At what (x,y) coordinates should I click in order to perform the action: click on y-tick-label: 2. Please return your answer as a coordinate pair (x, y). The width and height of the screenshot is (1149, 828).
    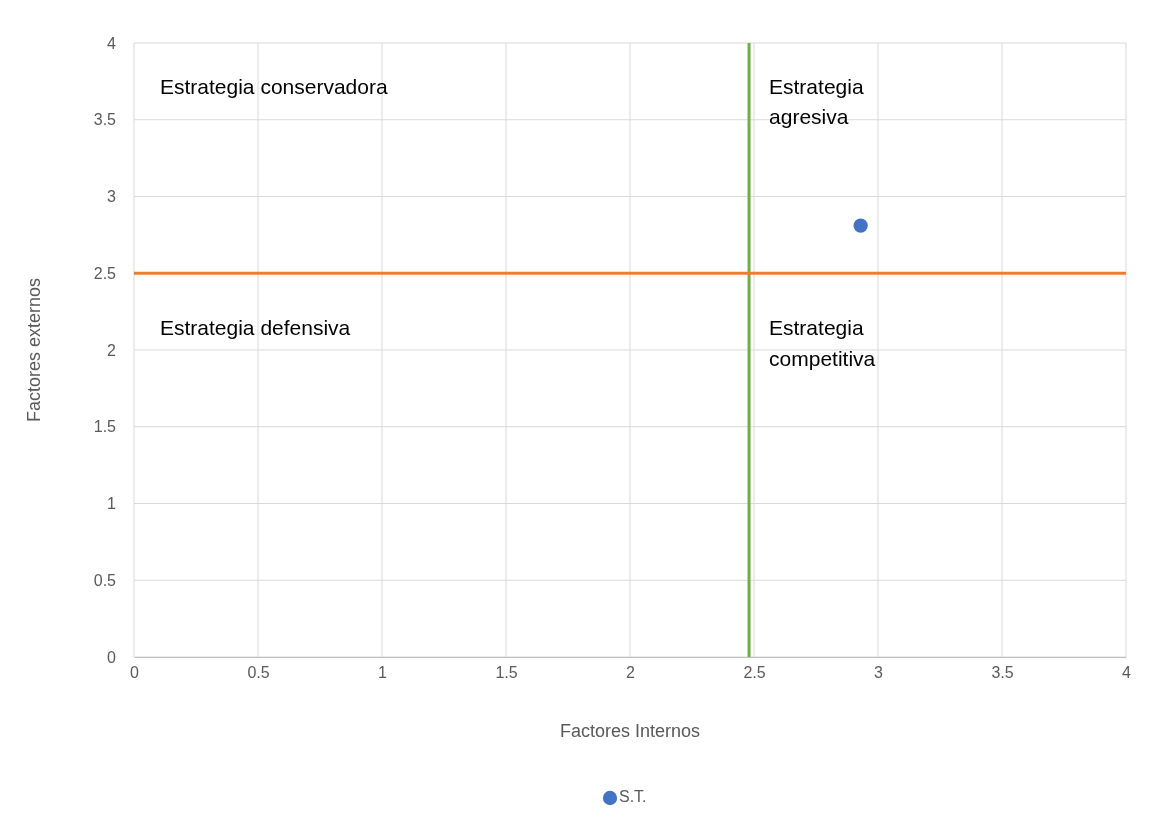
    Looking at the image, I should click on (112, 350).